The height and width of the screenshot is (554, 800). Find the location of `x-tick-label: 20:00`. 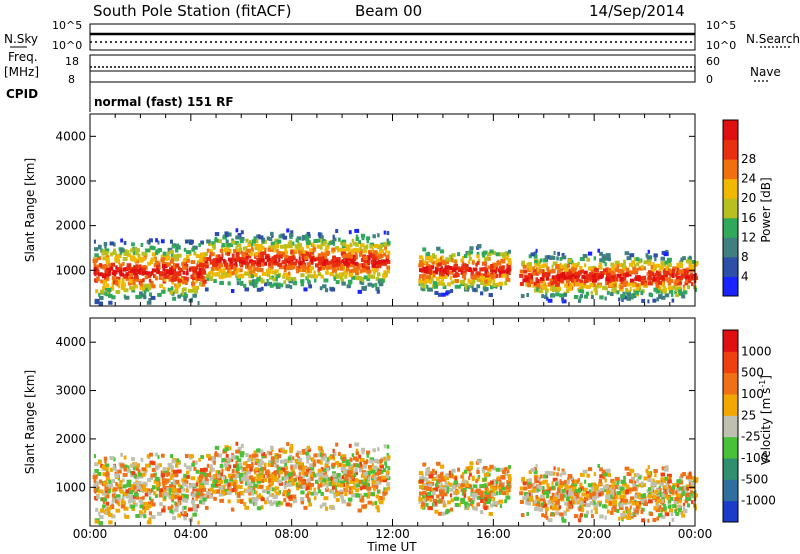

x-tick-label: 20:00 is located at coordinates (594, 534).